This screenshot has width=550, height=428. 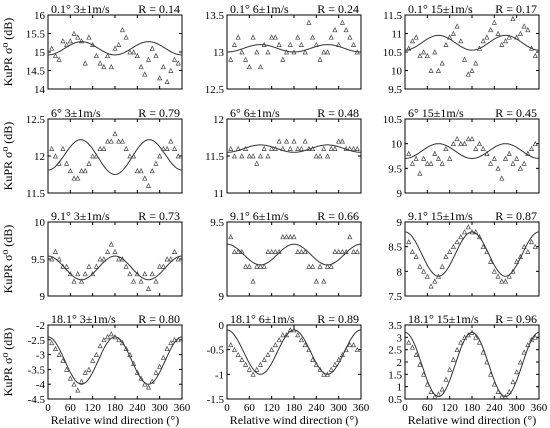 I want to click on panel-label: 18.1° 3±1m/s, so click(x=83, y=319).